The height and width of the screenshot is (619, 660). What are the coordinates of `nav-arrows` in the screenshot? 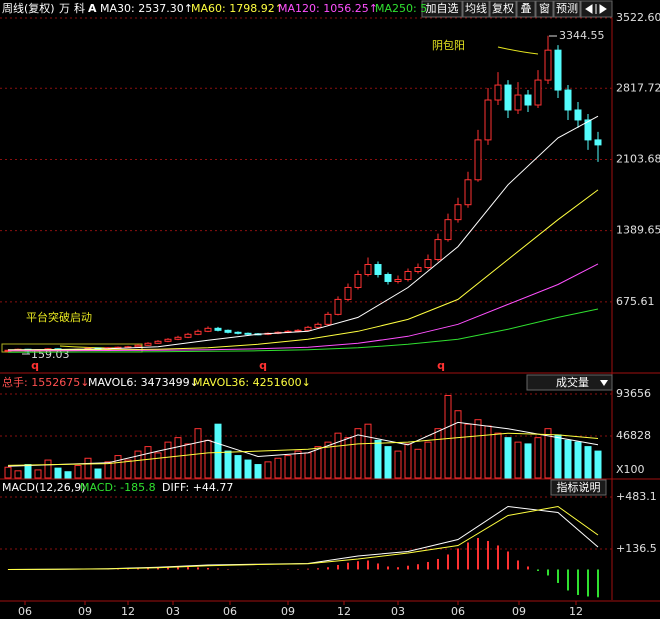 It's located at (596, 9).